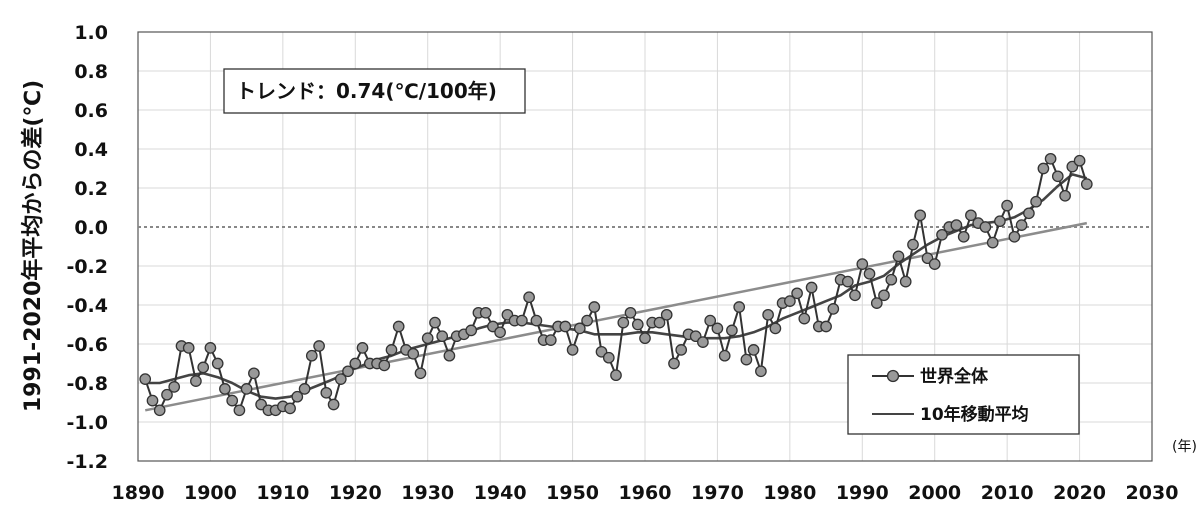  I want to click on x-tick-label: 1980, so click(789, 493).